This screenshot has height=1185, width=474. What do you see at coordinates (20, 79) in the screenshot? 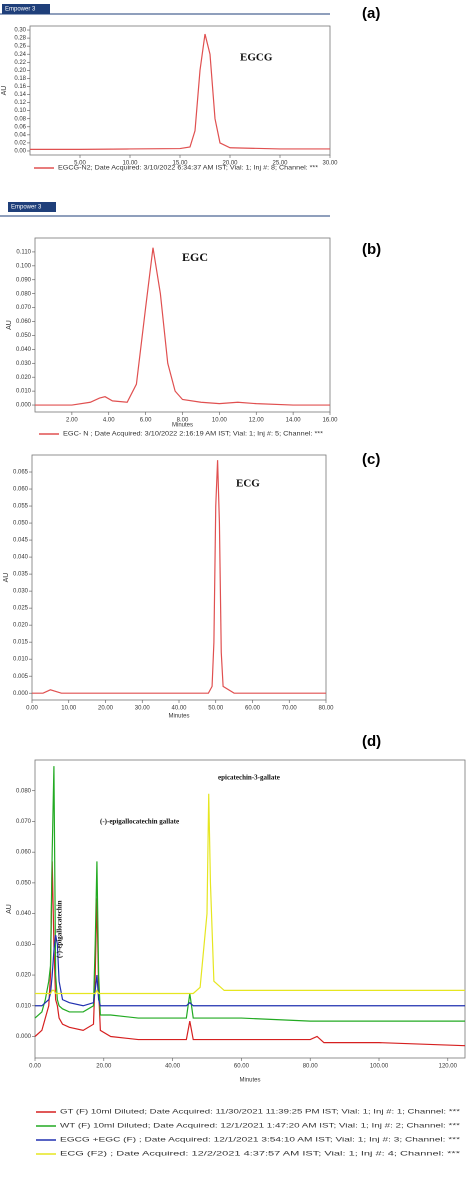
I see `y-tick-label: 0.18` at bounding box center [20, 79].